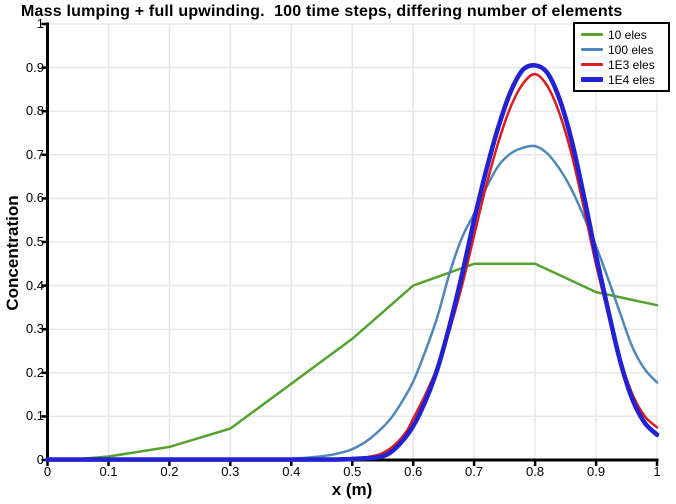 This screenshot has height=504, width=676. I want to click on legend-item-1e3-eles: 1E3 eles, so click(624, 65).